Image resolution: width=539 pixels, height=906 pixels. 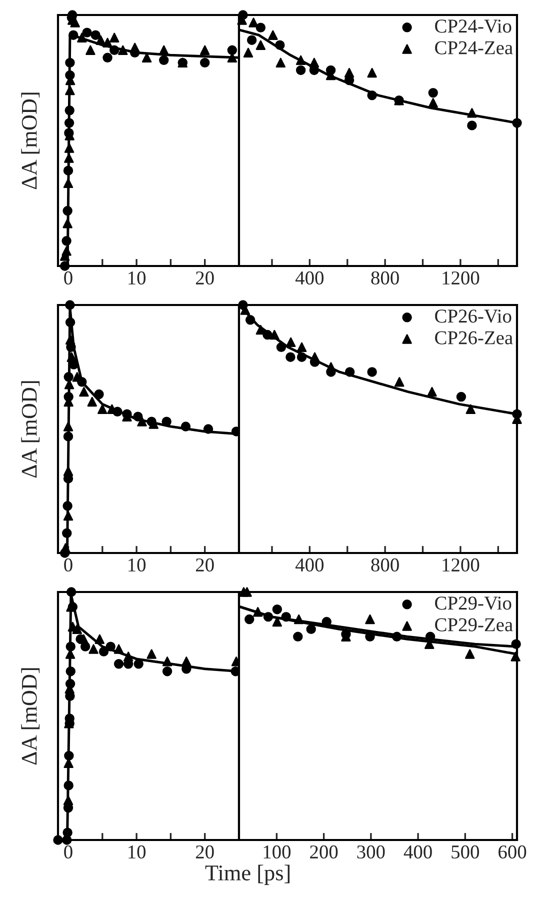 What do you see at coordinates (473, 316) in the screenshot?
I see `legend-label: CP26-Vio` at bounding box center [473, 316].